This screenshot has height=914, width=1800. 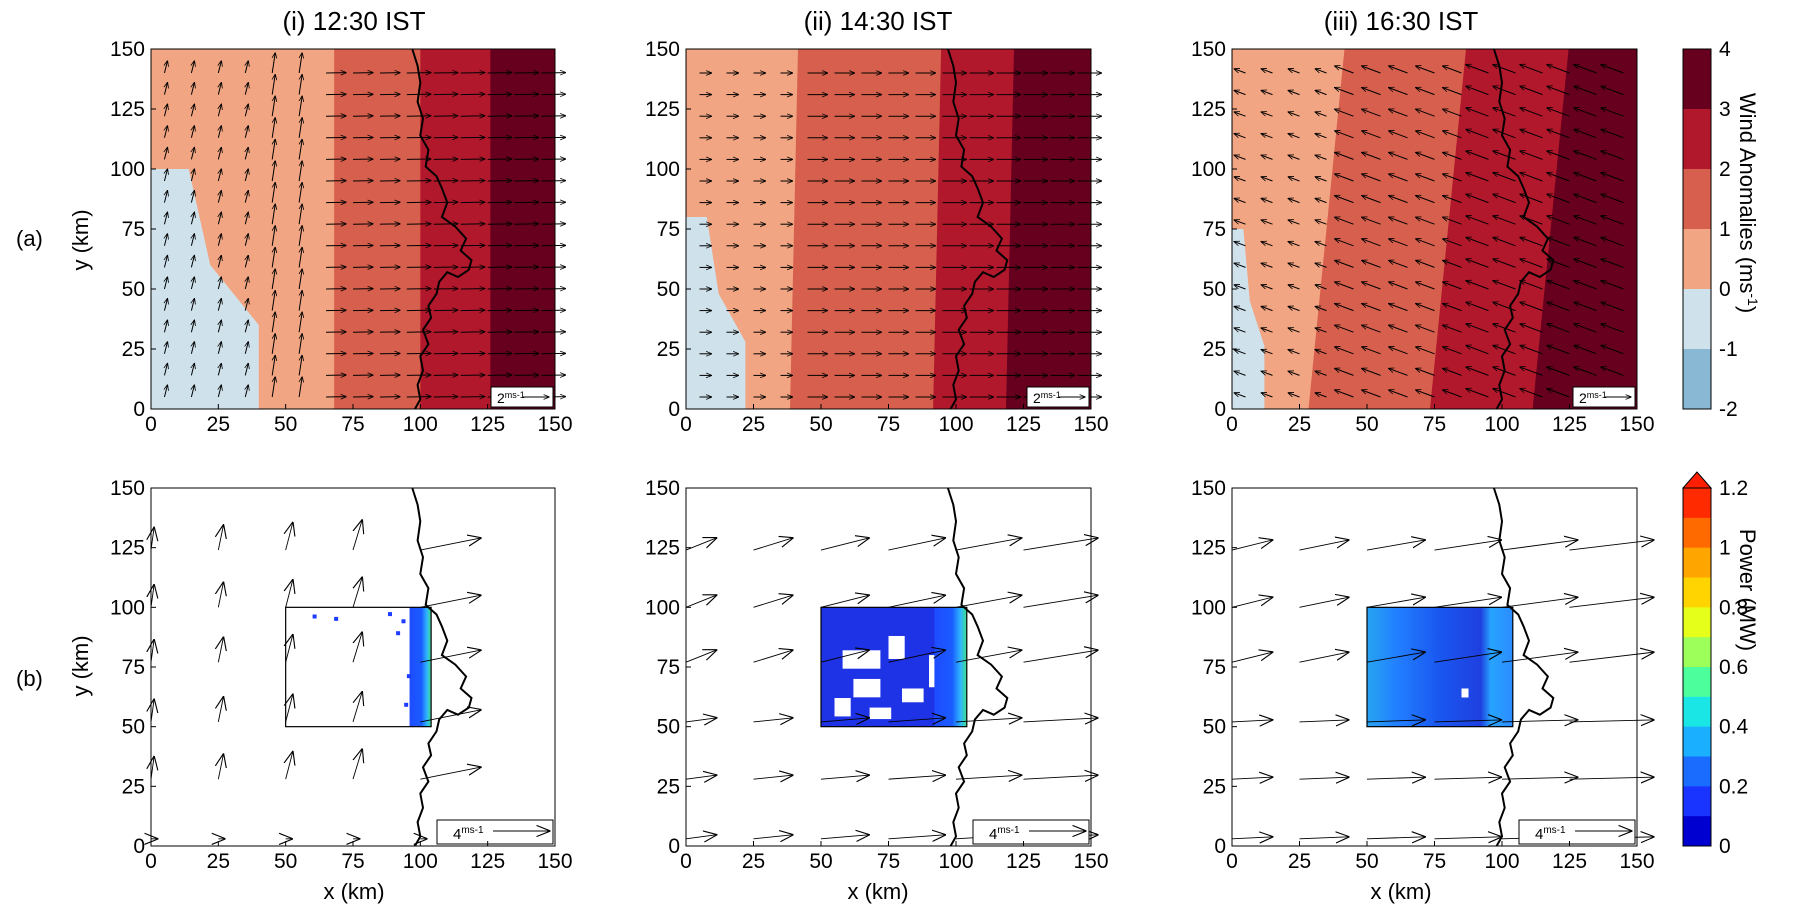 I want to click on colorbar-power-tick: 0.6, so click(x=1733, y=667).